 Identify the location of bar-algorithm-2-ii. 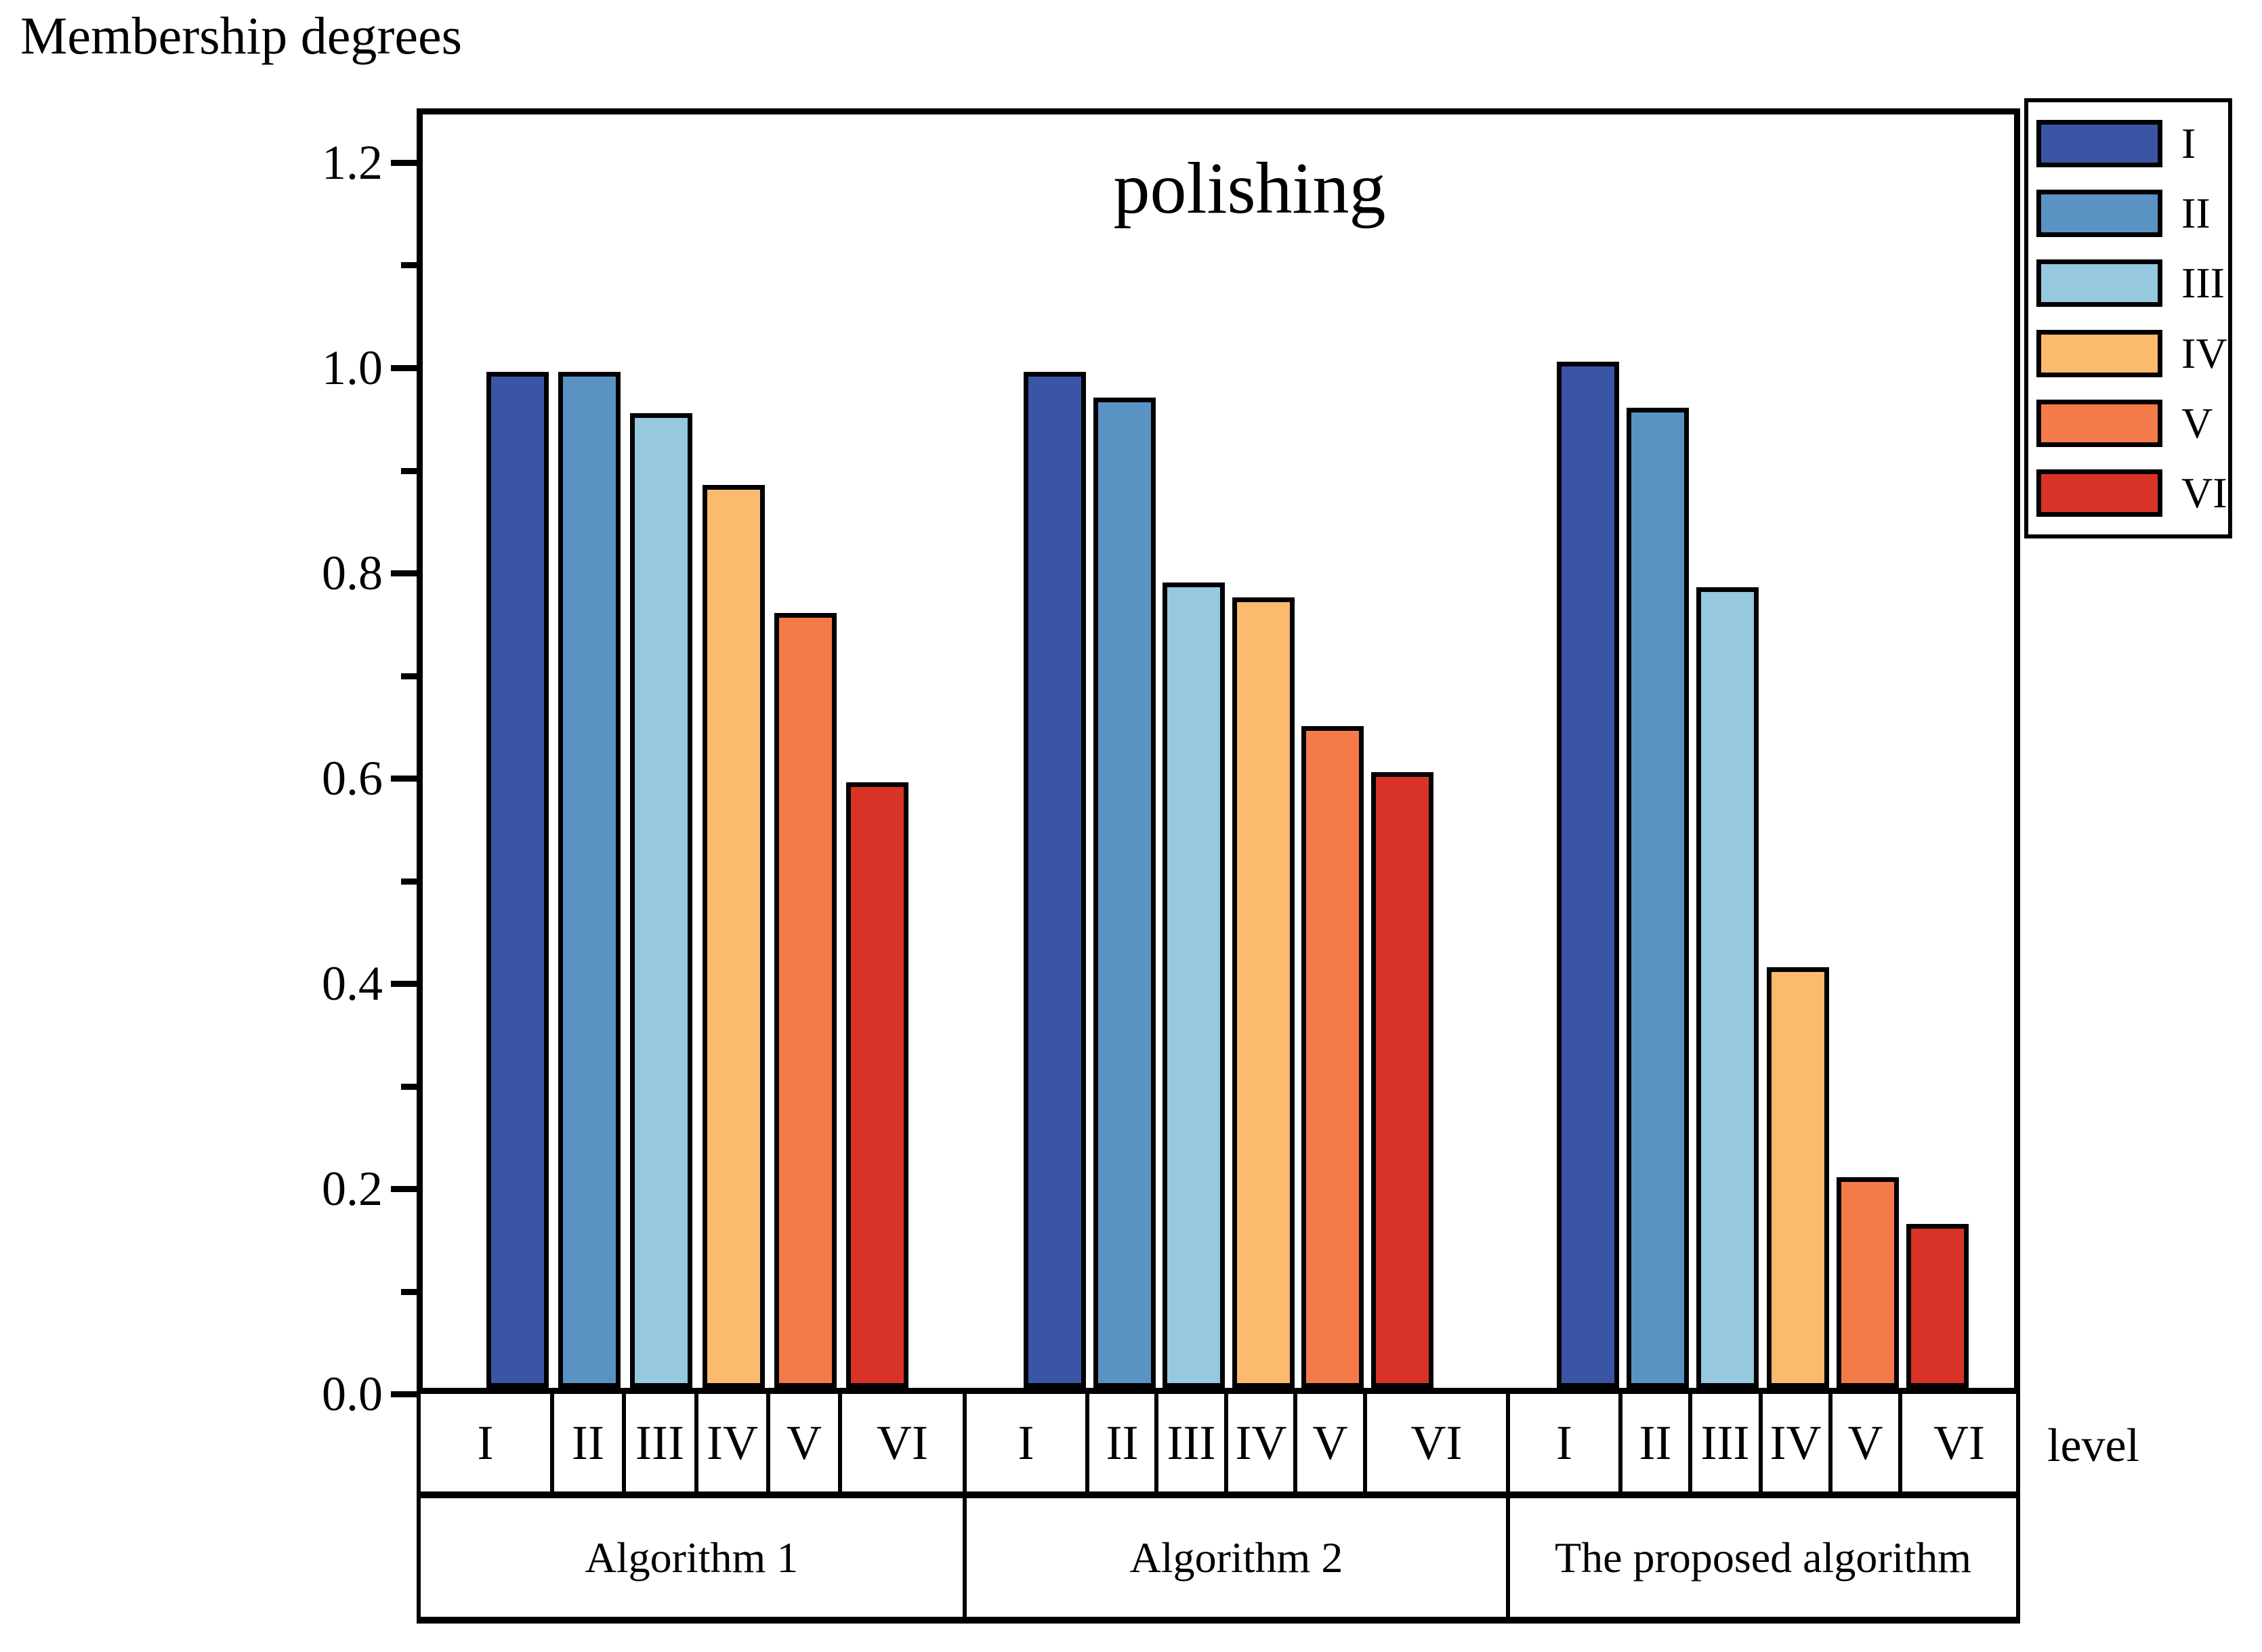
(1124, 893).